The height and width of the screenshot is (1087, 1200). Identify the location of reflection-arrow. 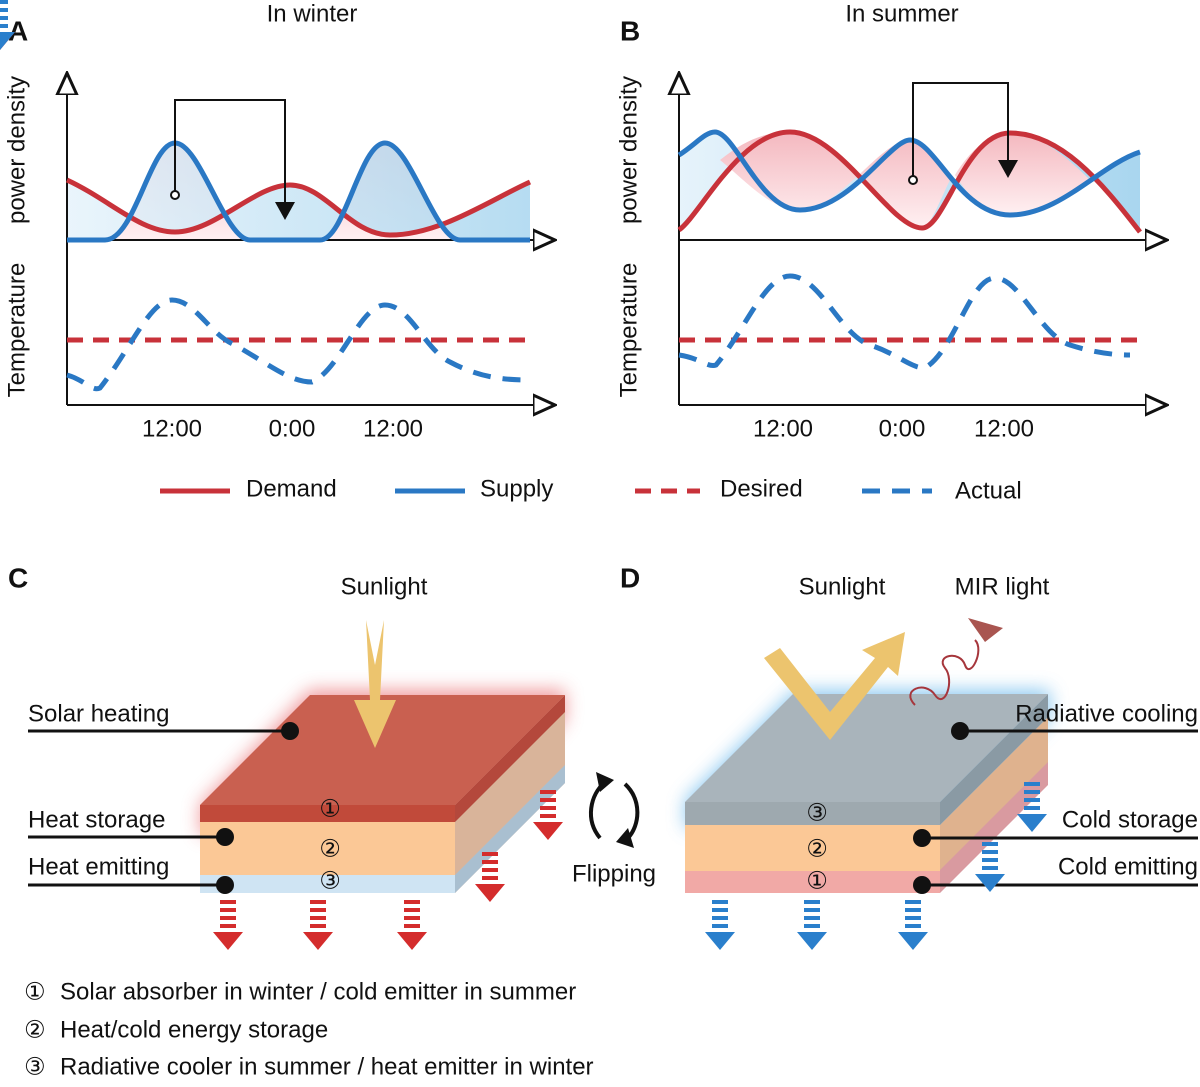
(834, 686).